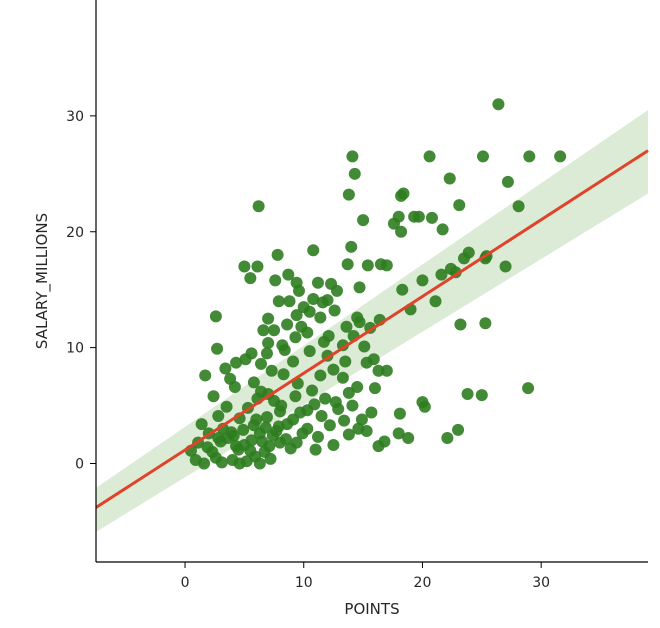 The height and width of the screenshot is (628, 660). What do you see at coordinates (81, 291) in the screenshot?
I see `y-ticks: 0 10 20 30` at bounding box center [81, 291].